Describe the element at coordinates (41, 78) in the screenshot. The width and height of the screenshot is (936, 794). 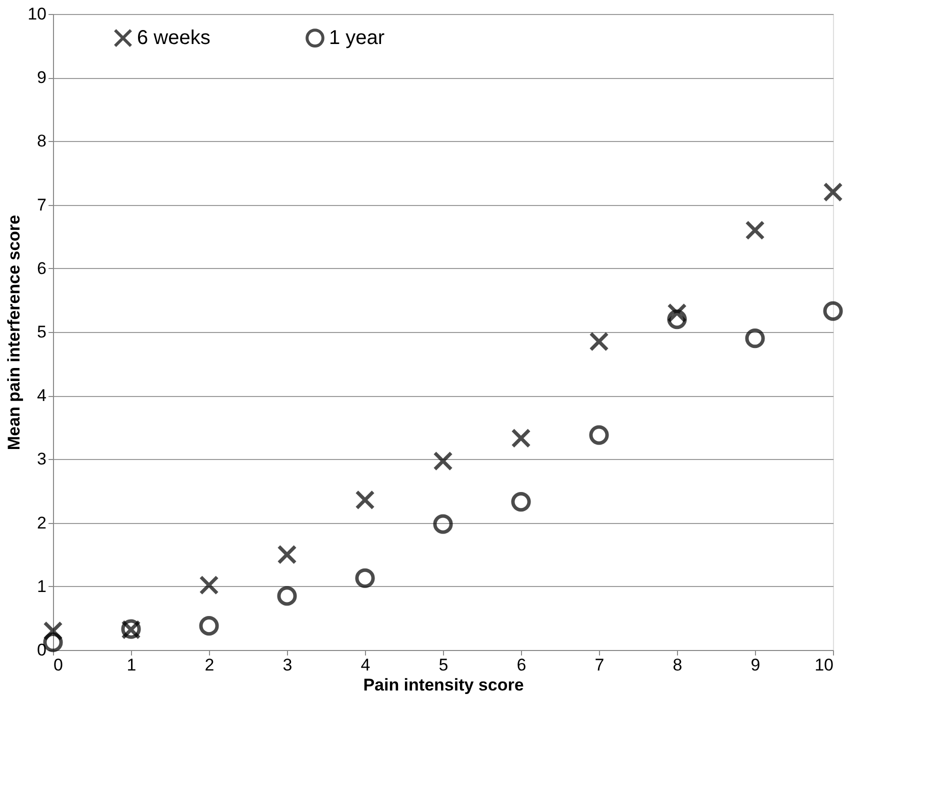
I see `y-tick-label: 9` at that location.